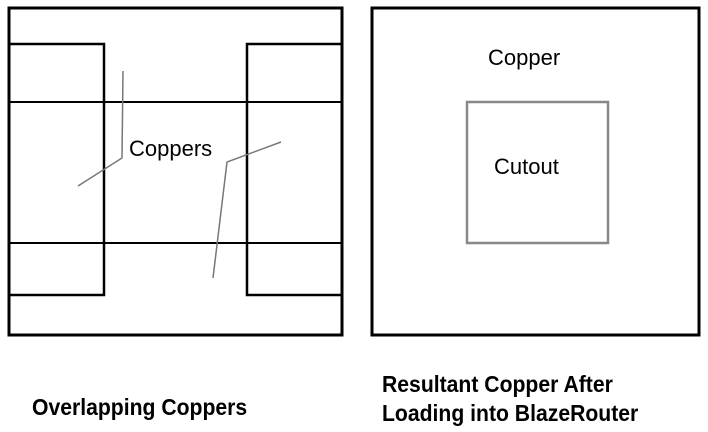  What do you see at coordinates (100, 128) in the screenshot?
I see `leader-line-left` at bounding box center [100, 128].